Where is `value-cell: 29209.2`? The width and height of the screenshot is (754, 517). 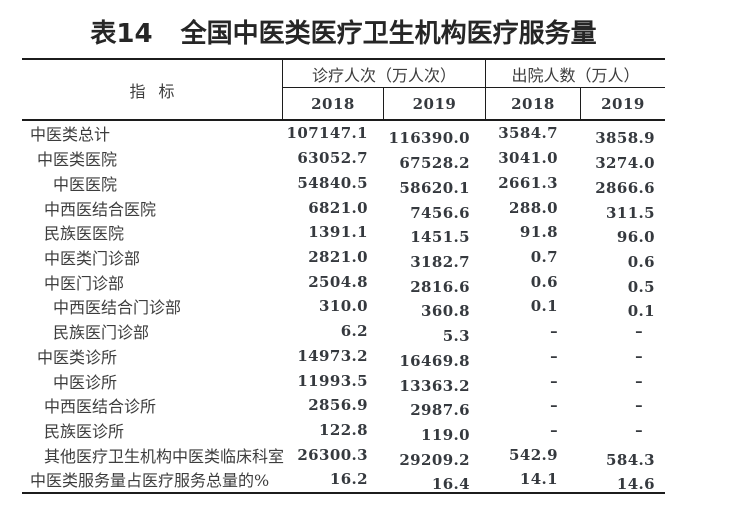
value-cell: 29209.2 is located at coordinates (434, 459).